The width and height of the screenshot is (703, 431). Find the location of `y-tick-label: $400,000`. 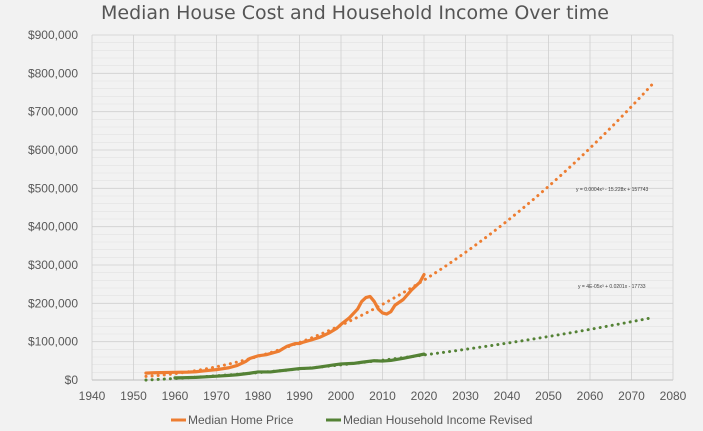

y-tick-label: $400,000 is located at coordinates (53, 227).